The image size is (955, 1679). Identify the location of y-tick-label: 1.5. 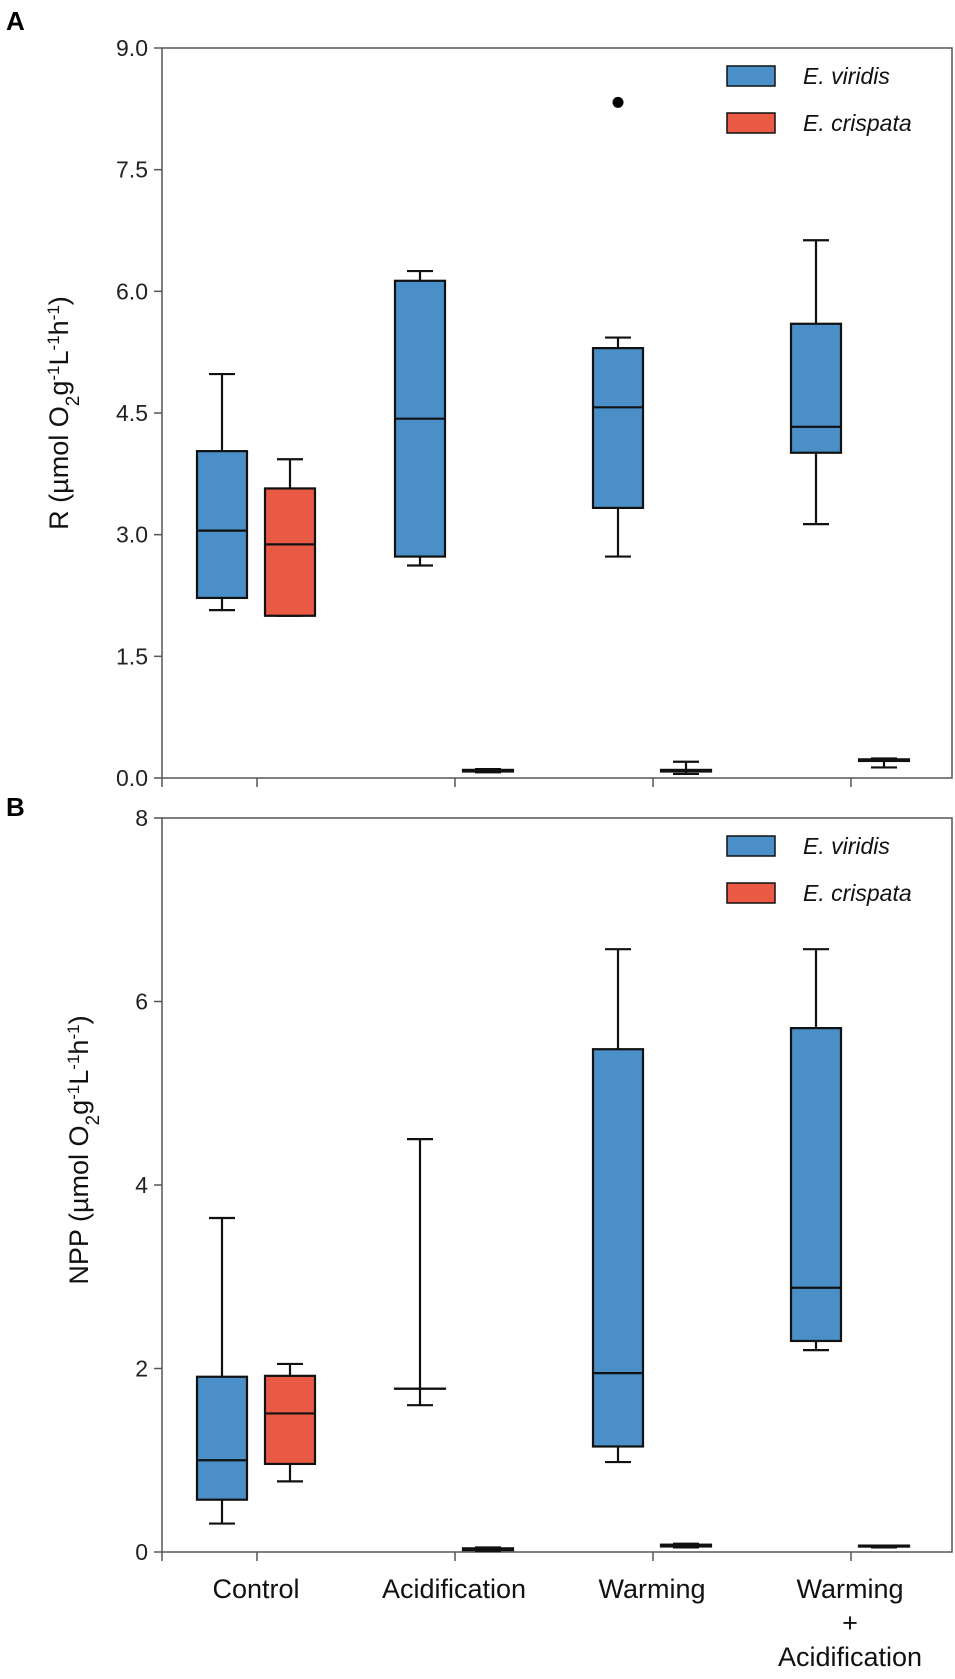
(132, 656).